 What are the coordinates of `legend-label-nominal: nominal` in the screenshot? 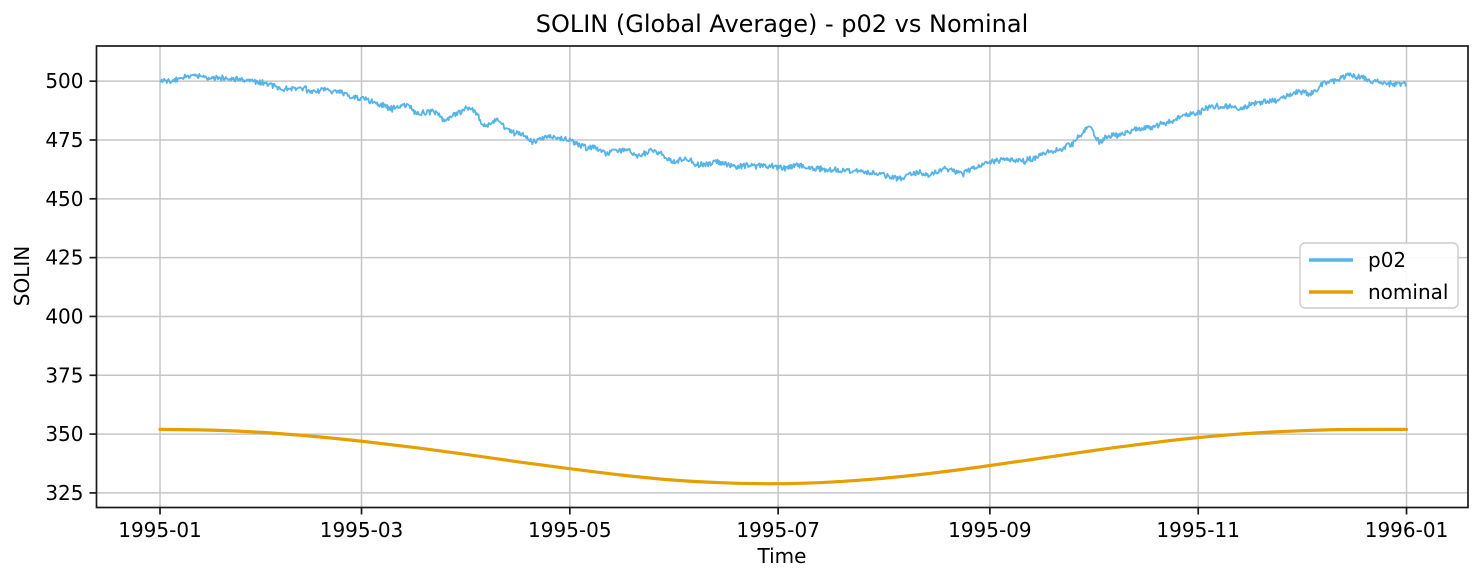 It's located at (1408, 292).